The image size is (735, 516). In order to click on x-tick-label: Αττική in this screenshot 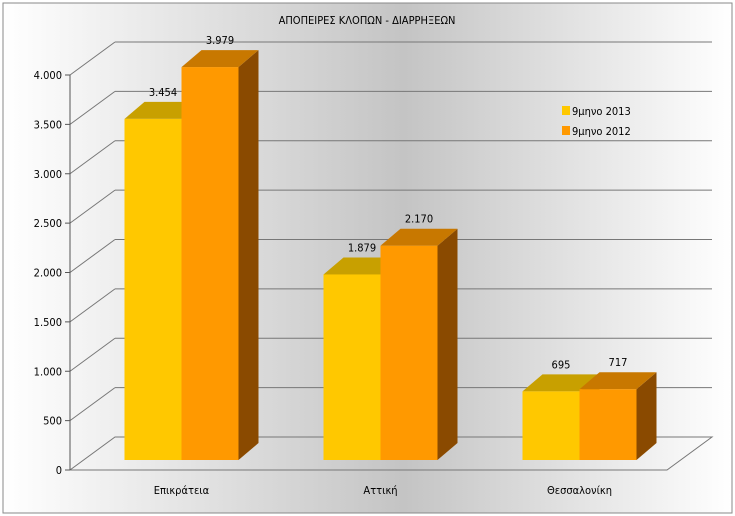, I will do `click(380, 490)`.